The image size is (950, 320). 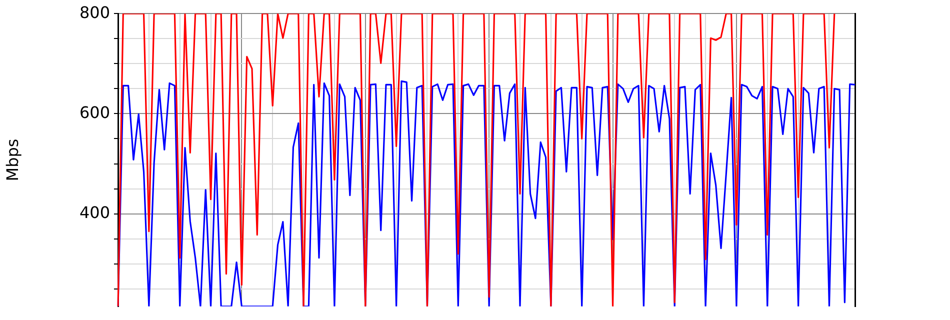 I want to click on y-axis-title: Mbps, so click(x=12, y=160).